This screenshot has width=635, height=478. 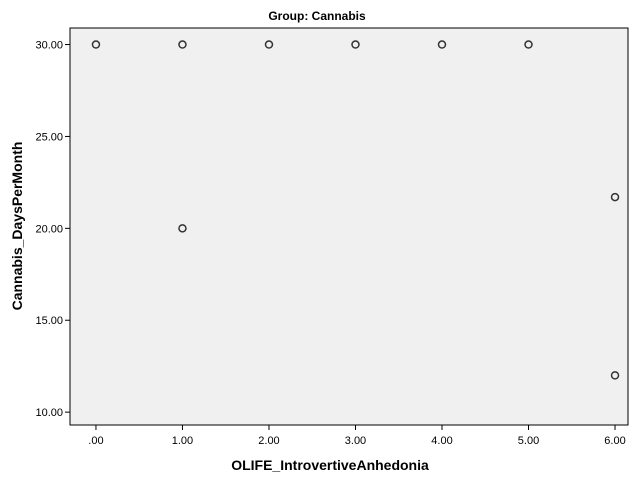 I want to click on x-tick-label: 3.00, so click(x=355, y=441).